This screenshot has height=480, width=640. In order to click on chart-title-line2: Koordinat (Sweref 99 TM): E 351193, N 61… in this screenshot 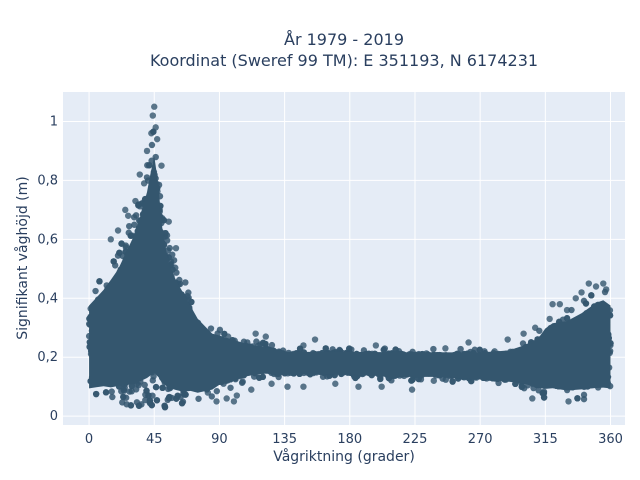, I will do `click(344, 60)`.